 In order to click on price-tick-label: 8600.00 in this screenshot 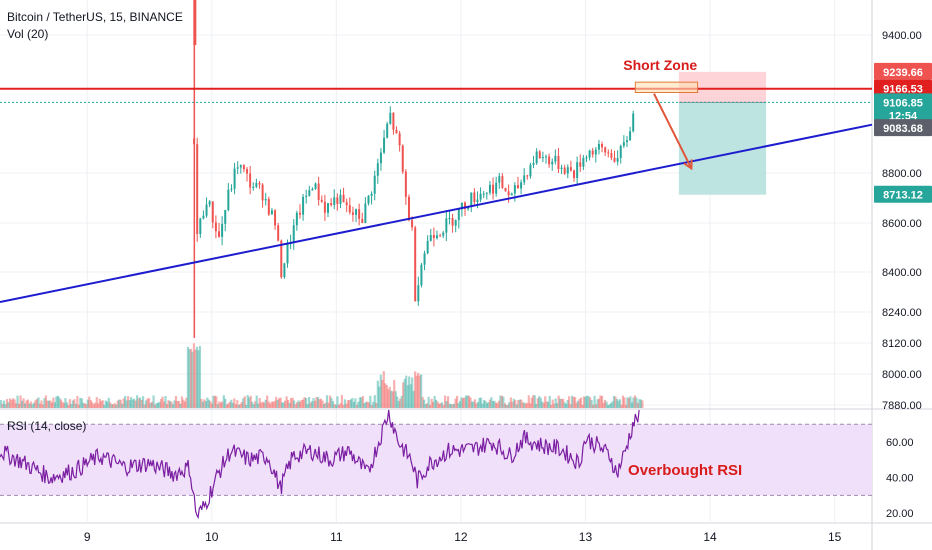, I will do `click(902, 224)`.